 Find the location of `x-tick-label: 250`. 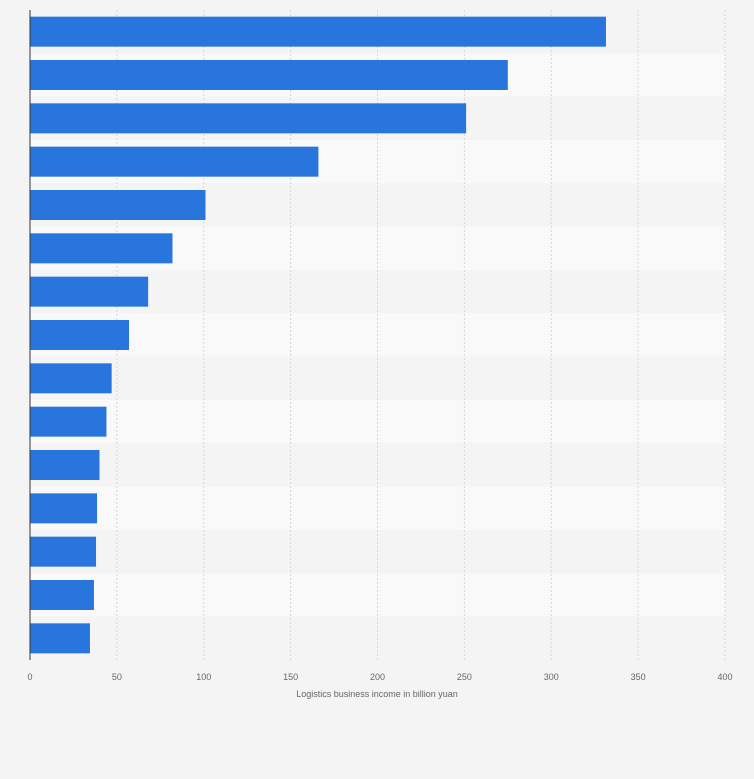

x-tick-label: 250 is located at coordinates (464, 677).